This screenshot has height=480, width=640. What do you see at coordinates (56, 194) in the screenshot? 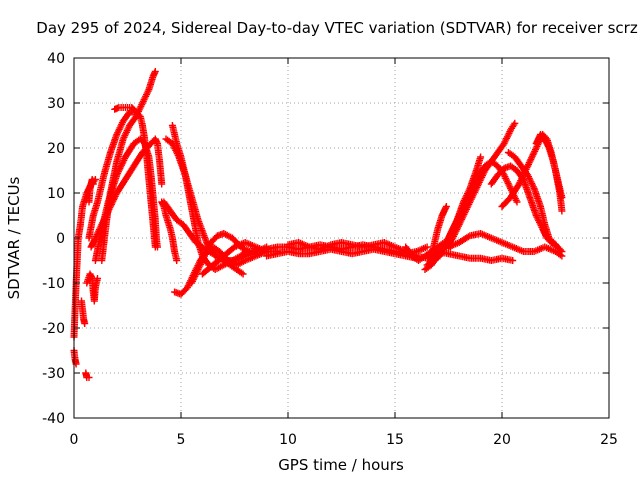
I see `y-tick-label: 10` at bounding box center [56, 194].